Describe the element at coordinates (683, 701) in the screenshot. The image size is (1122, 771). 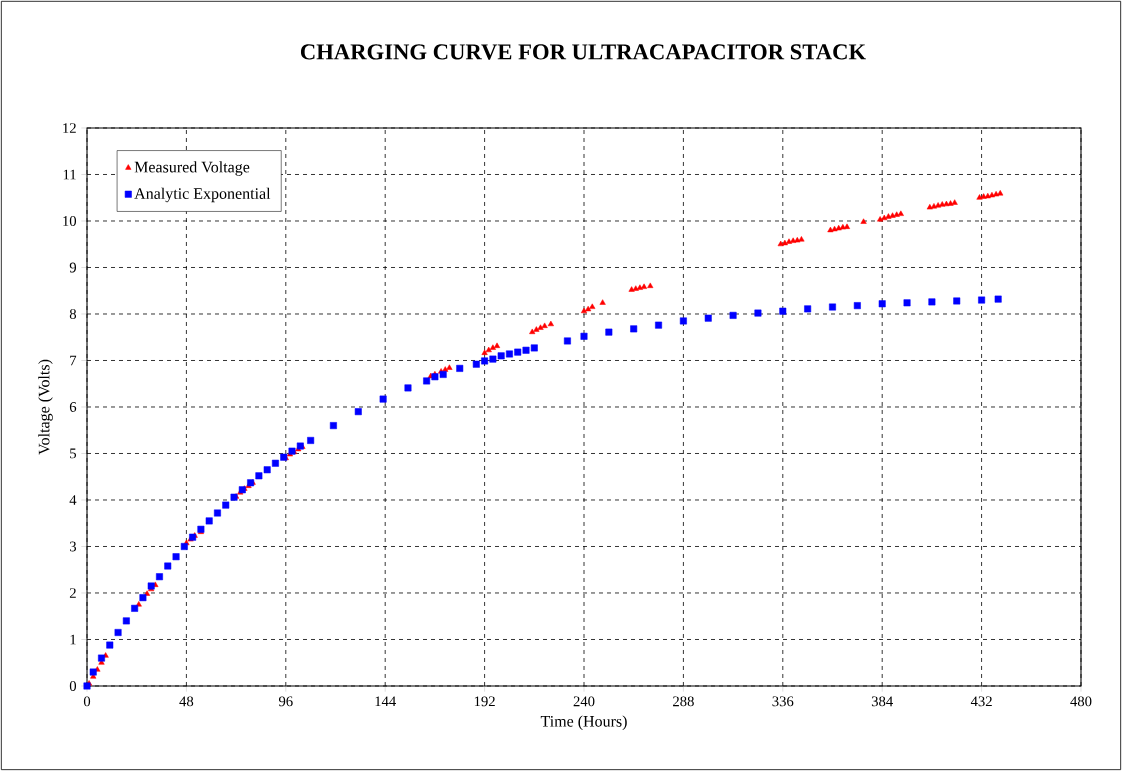
I see `x-tick-label: 288` at that location.